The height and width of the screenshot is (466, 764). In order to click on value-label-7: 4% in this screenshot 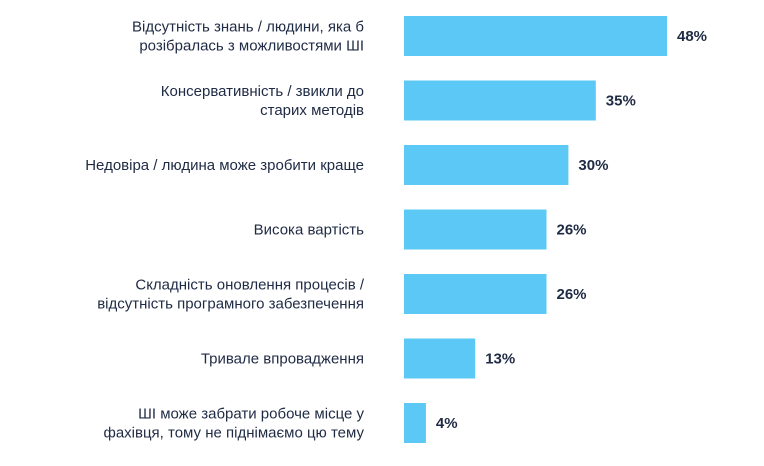, I will do `click(447, 423)`.